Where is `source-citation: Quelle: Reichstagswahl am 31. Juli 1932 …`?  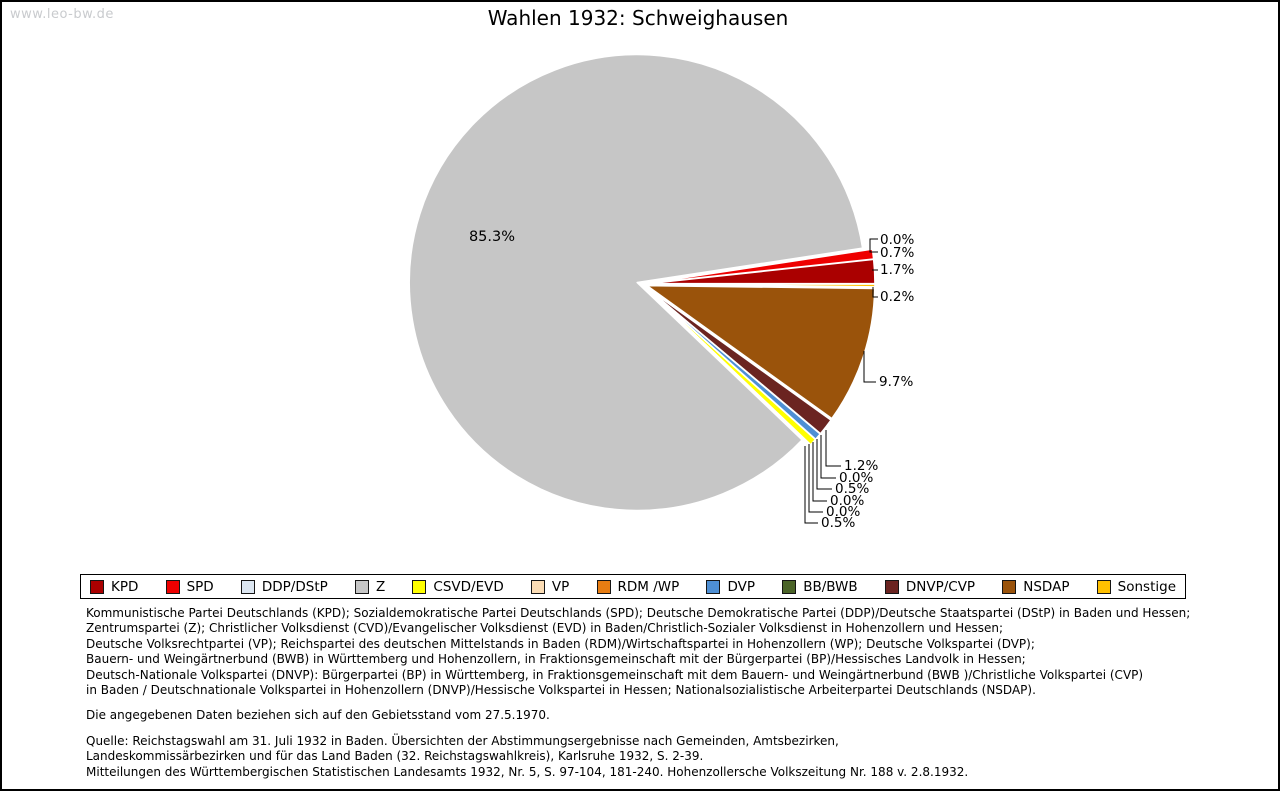 source-citation: Quelle: Reichstagswahl am 31. Juli 1932 … is located at coordinates (681, 757).